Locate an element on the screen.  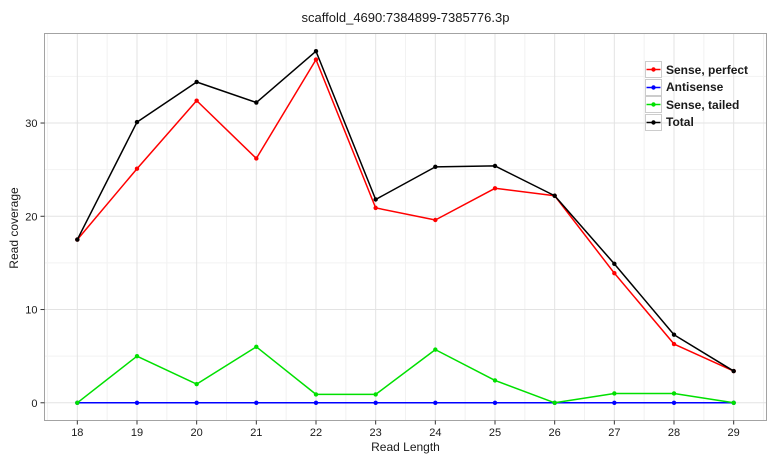
x-tick-label: 23 is located at coordinates (376, 433).